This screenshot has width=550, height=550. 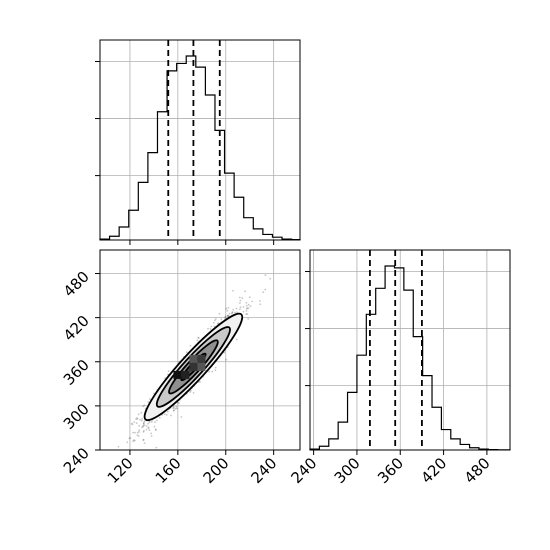 What do you see at coordinates (477, 470) in the screenshot?
I see `right-xtick-label-4: 480` at bounding box center [477, 470].